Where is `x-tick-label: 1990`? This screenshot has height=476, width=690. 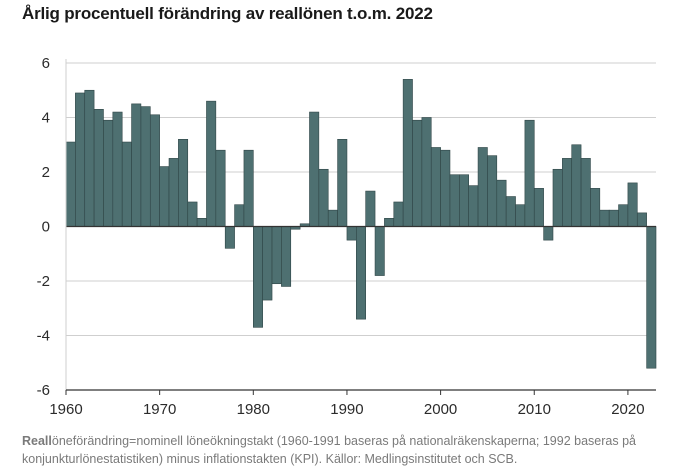 x-tick-label: 1990 is located at coordinates (346, 409).